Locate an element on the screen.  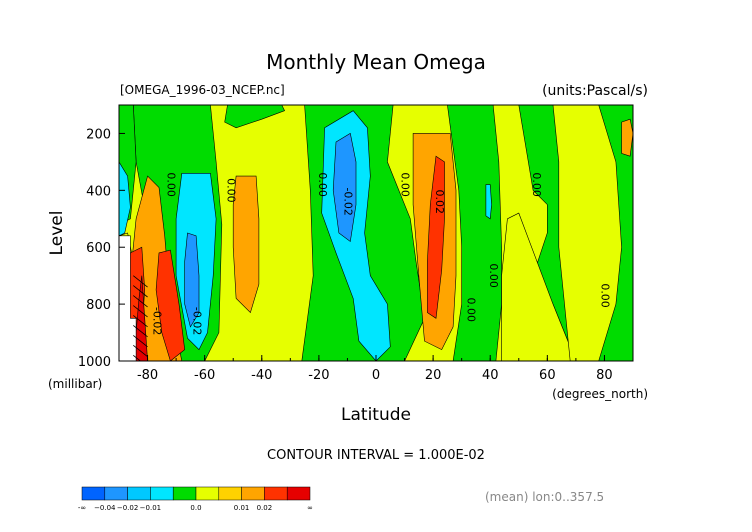
y-axis-label: Level is located at coordinates (57, 233).